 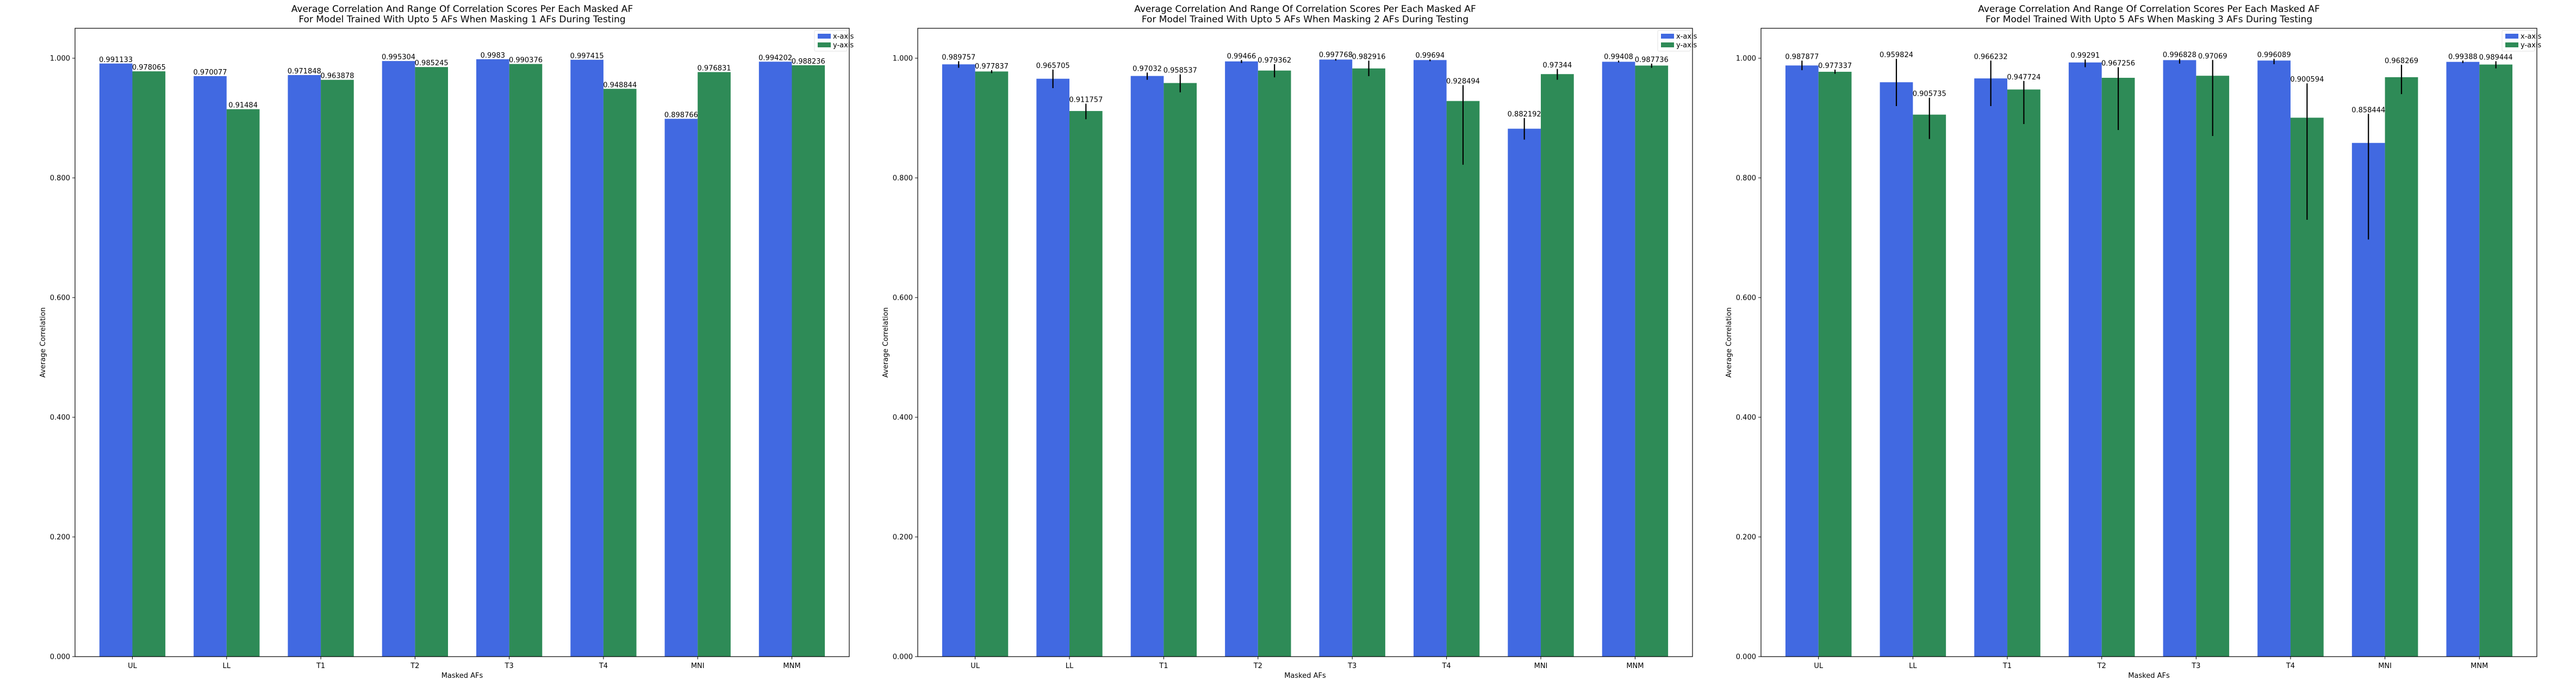 I want to click on data-label: 0.987877, so click(x=1802, y=57).